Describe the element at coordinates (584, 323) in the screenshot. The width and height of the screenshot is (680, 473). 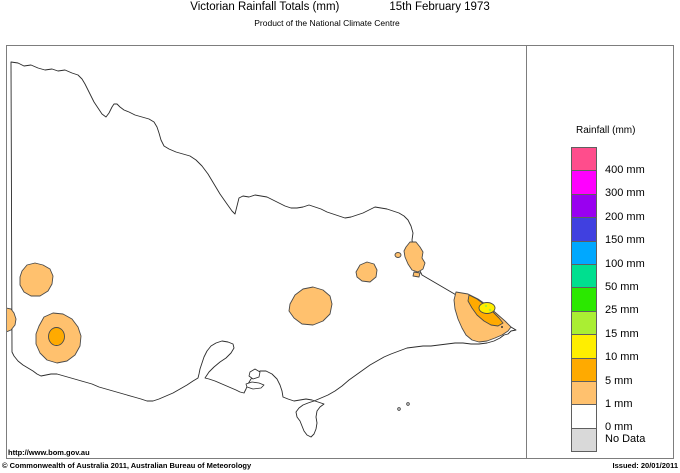
I see `legend-swatch-15-mm` at that location.